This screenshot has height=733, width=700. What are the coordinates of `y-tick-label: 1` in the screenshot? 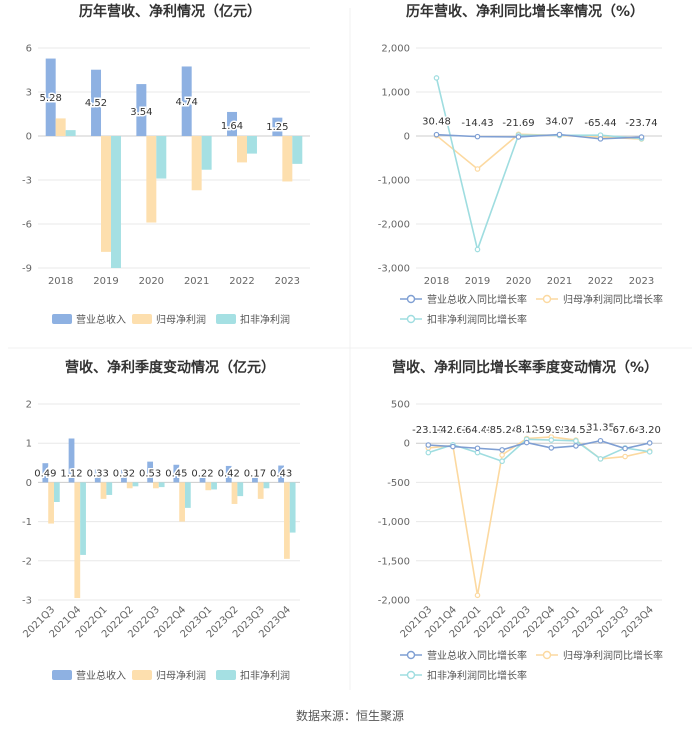 It's located at (29, 444).